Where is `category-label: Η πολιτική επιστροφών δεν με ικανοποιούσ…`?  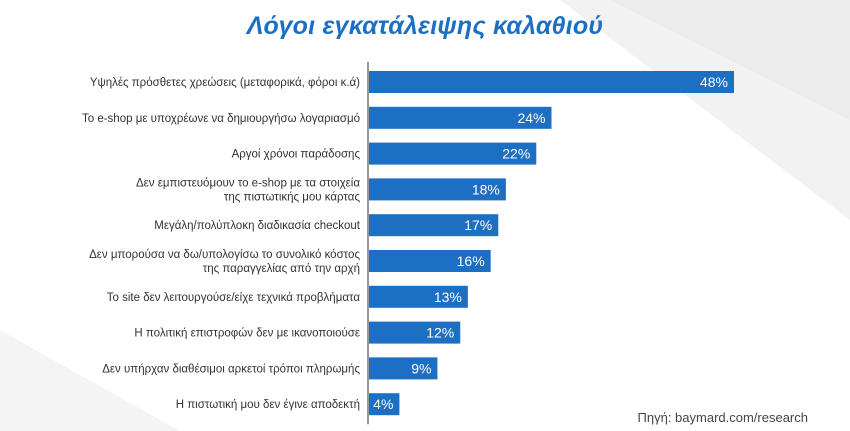
category-label: Η πολιτική επιστροφών δεν με ικανοποιούσ… is located at coordinates (247, 334).